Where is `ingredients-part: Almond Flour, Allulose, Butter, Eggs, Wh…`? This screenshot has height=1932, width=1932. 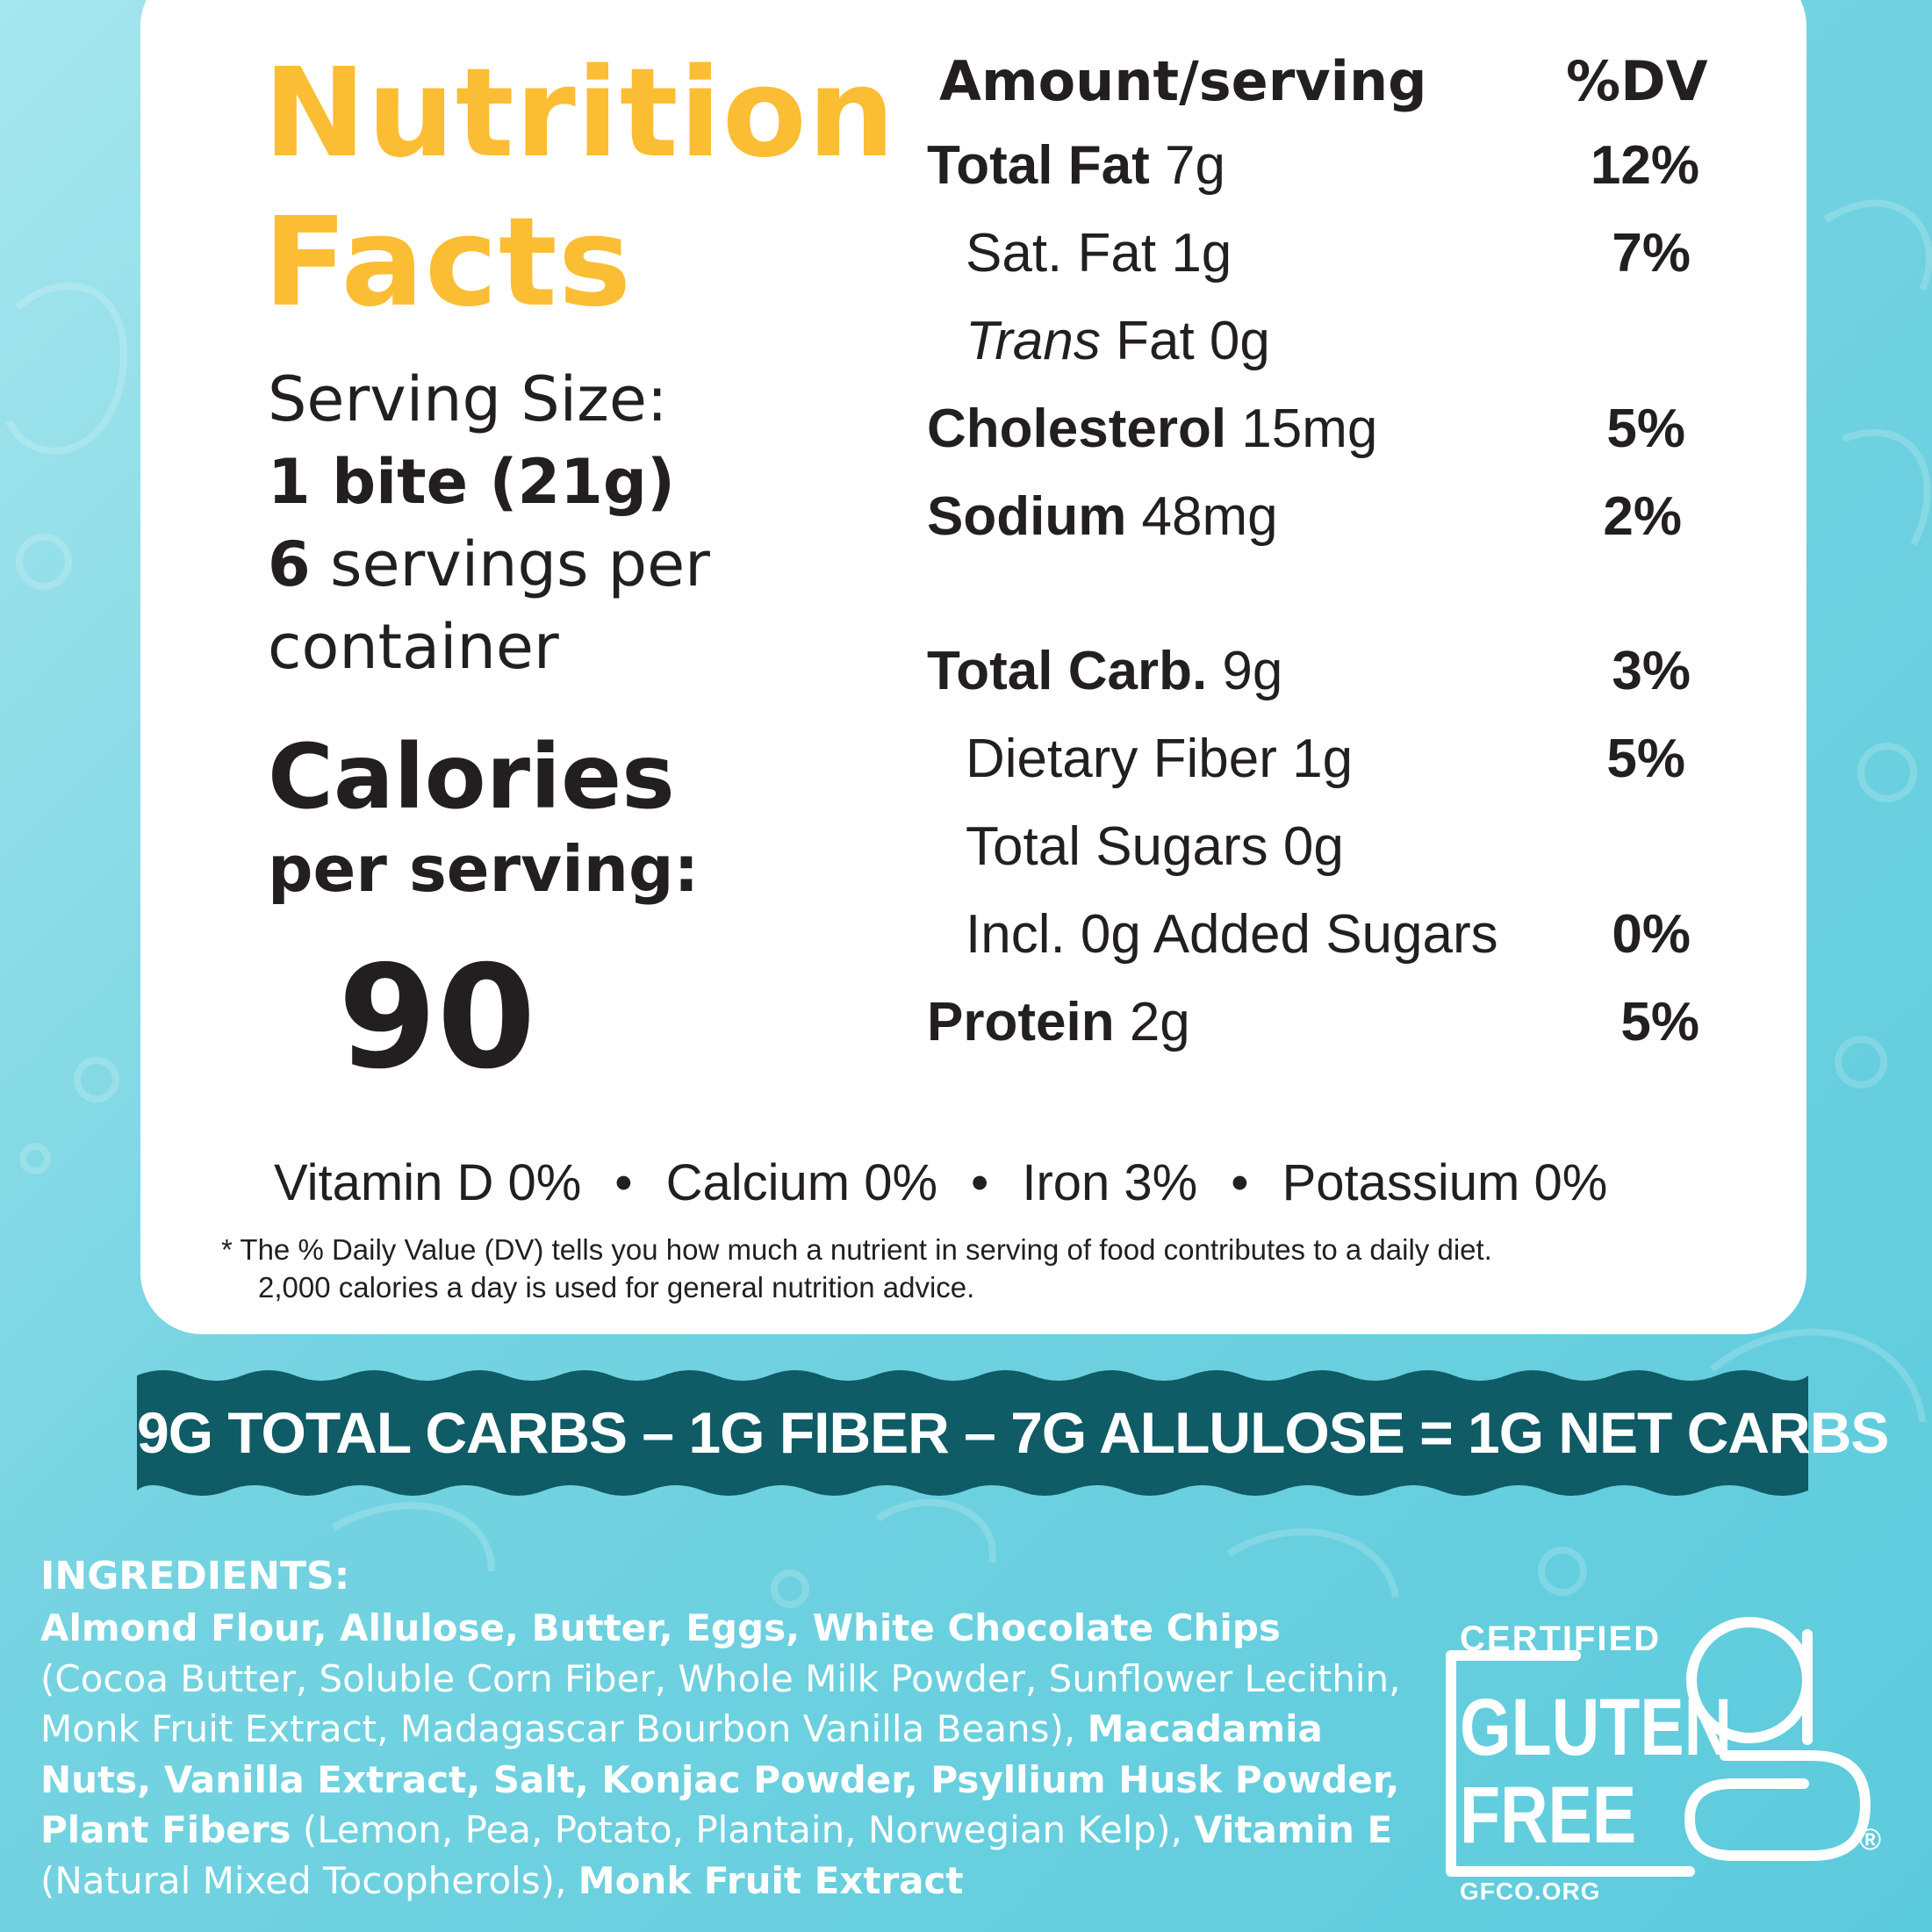
ingredients-part: Almond Flour, Allulose, Butter, Eggs, Wh… is located at coordinates (660, 1627).